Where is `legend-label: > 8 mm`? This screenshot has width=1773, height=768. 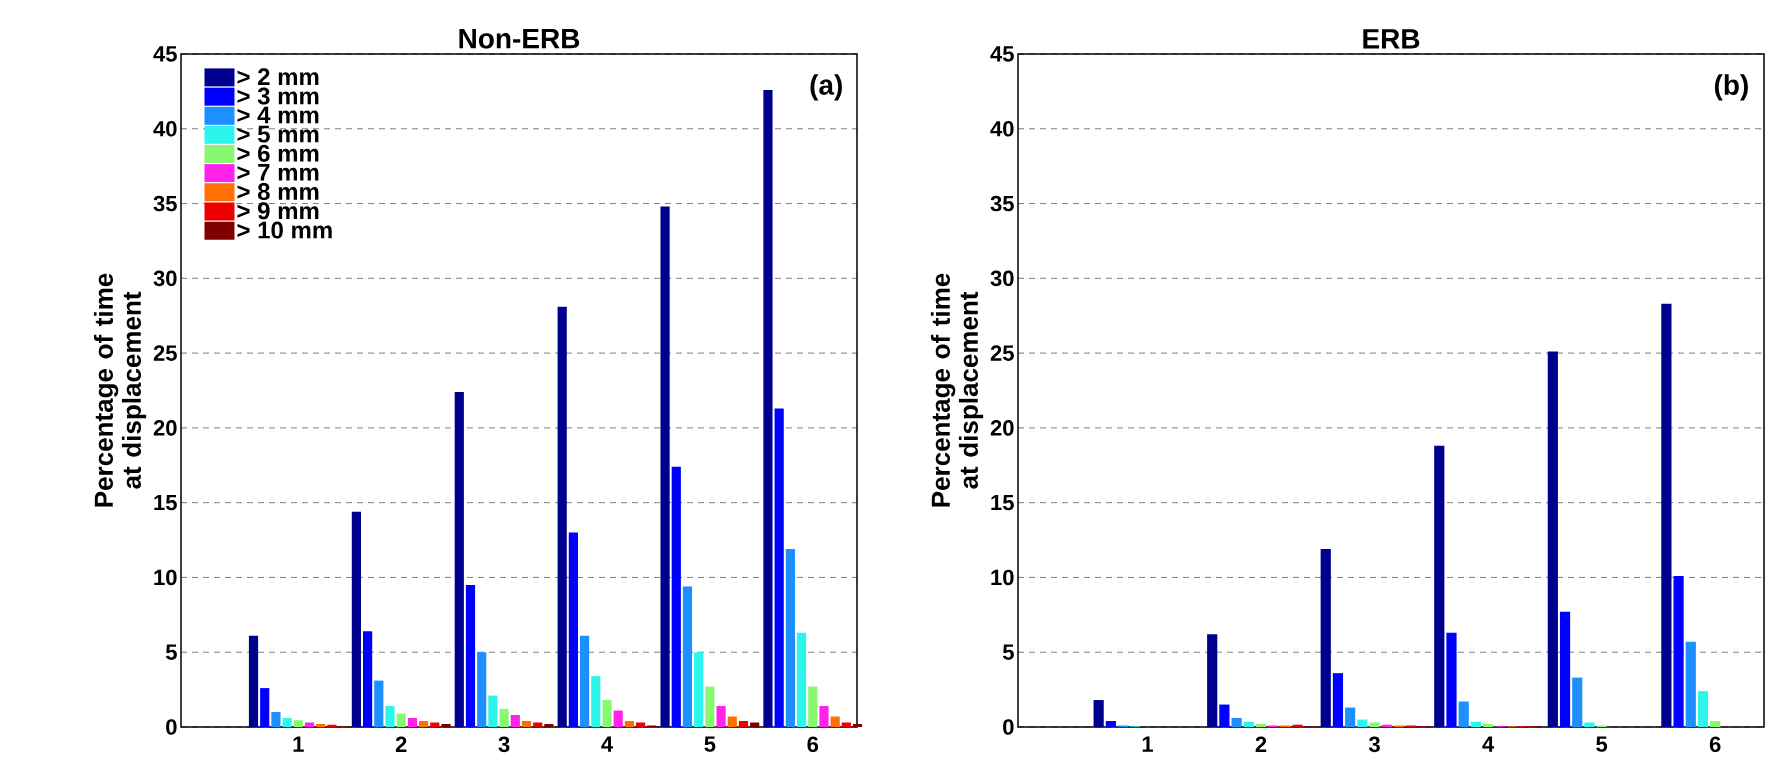 legend-label: > 8 mm is located at coordinates (278, 192).